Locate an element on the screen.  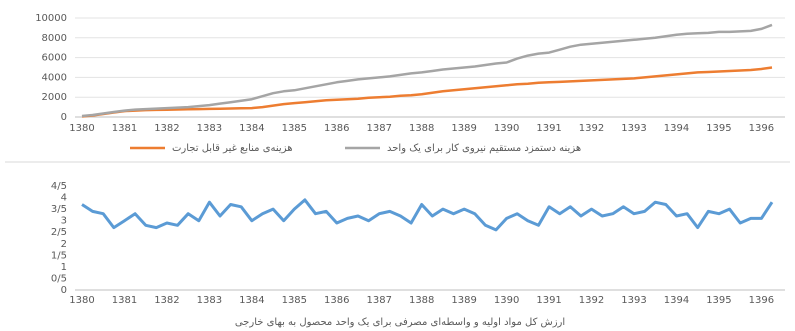
y-tick-label: 2000 is located at coordinates (54, 97).